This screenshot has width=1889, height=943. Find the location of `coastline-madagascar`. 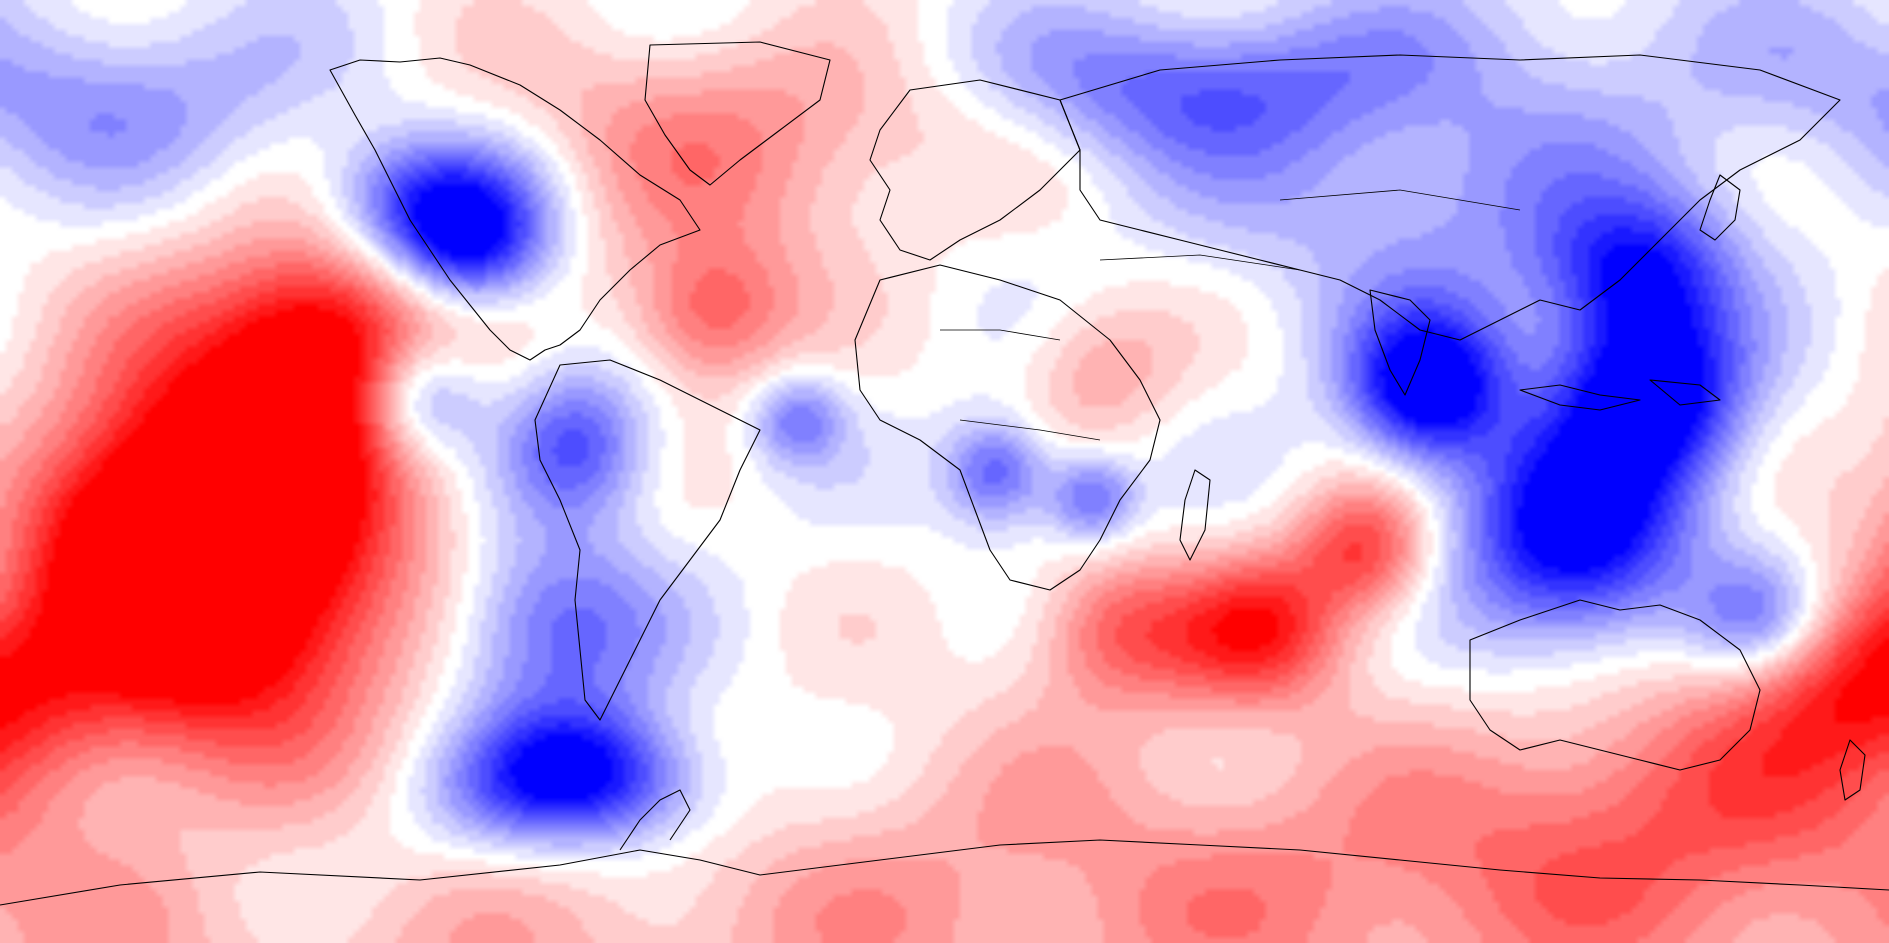

coastline-madagascar is located at coordinates (1195, 515).